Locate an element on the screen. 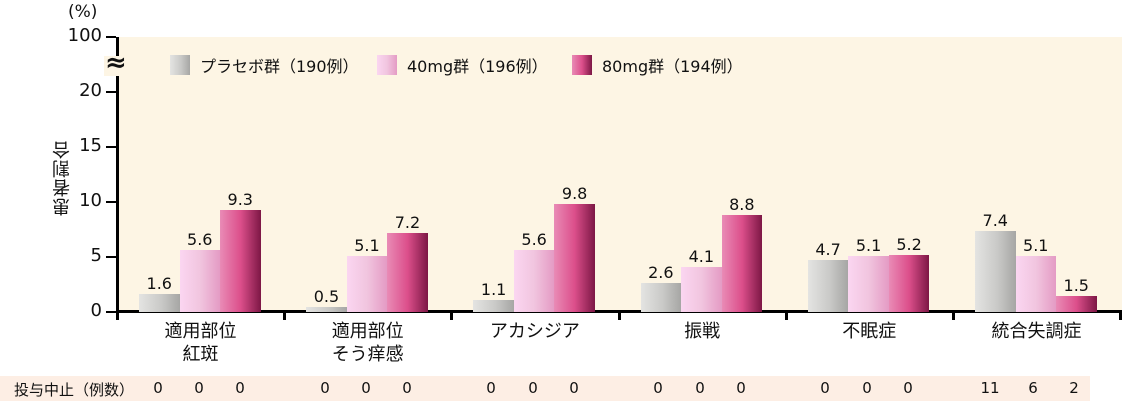  legend-label: プラセボ群（190例） is located at coordinates (279, 66).